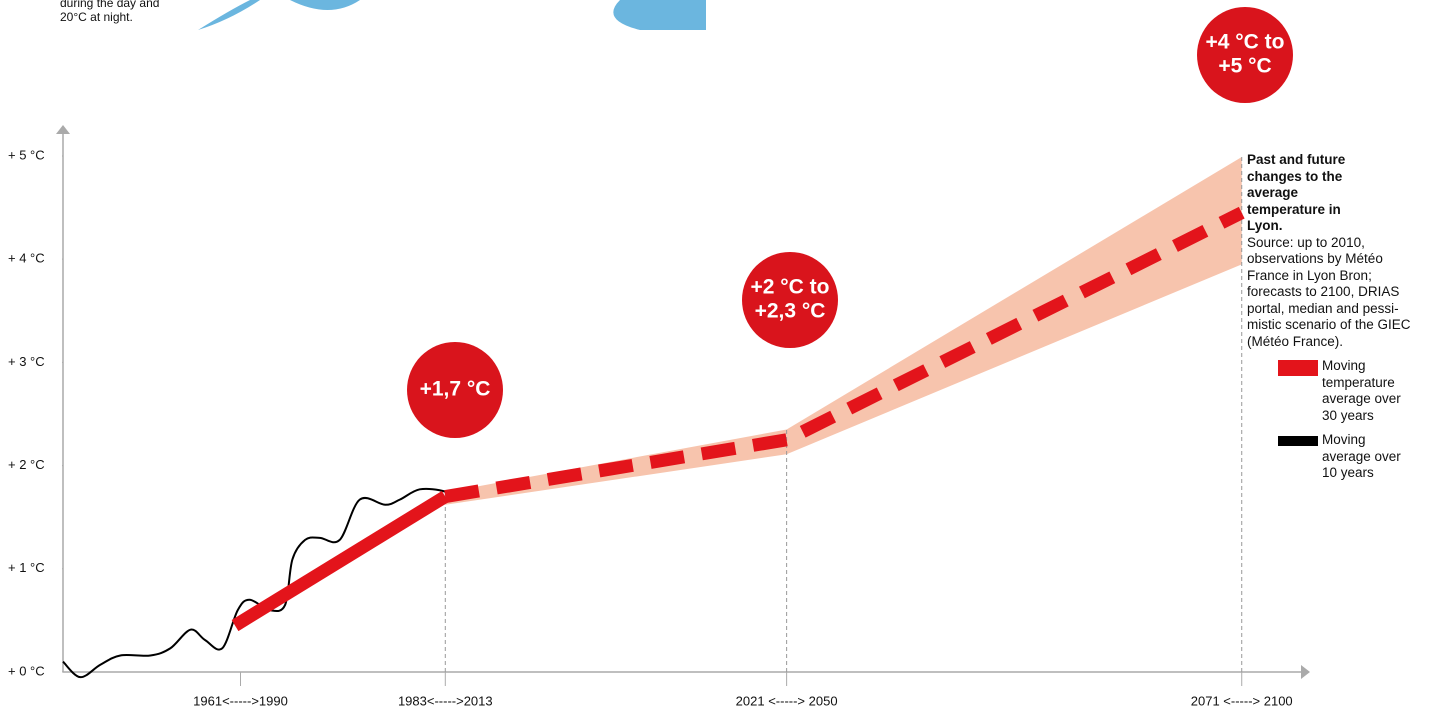  I want to click on y-tick-label: + 2 °C, so click(26, 464).